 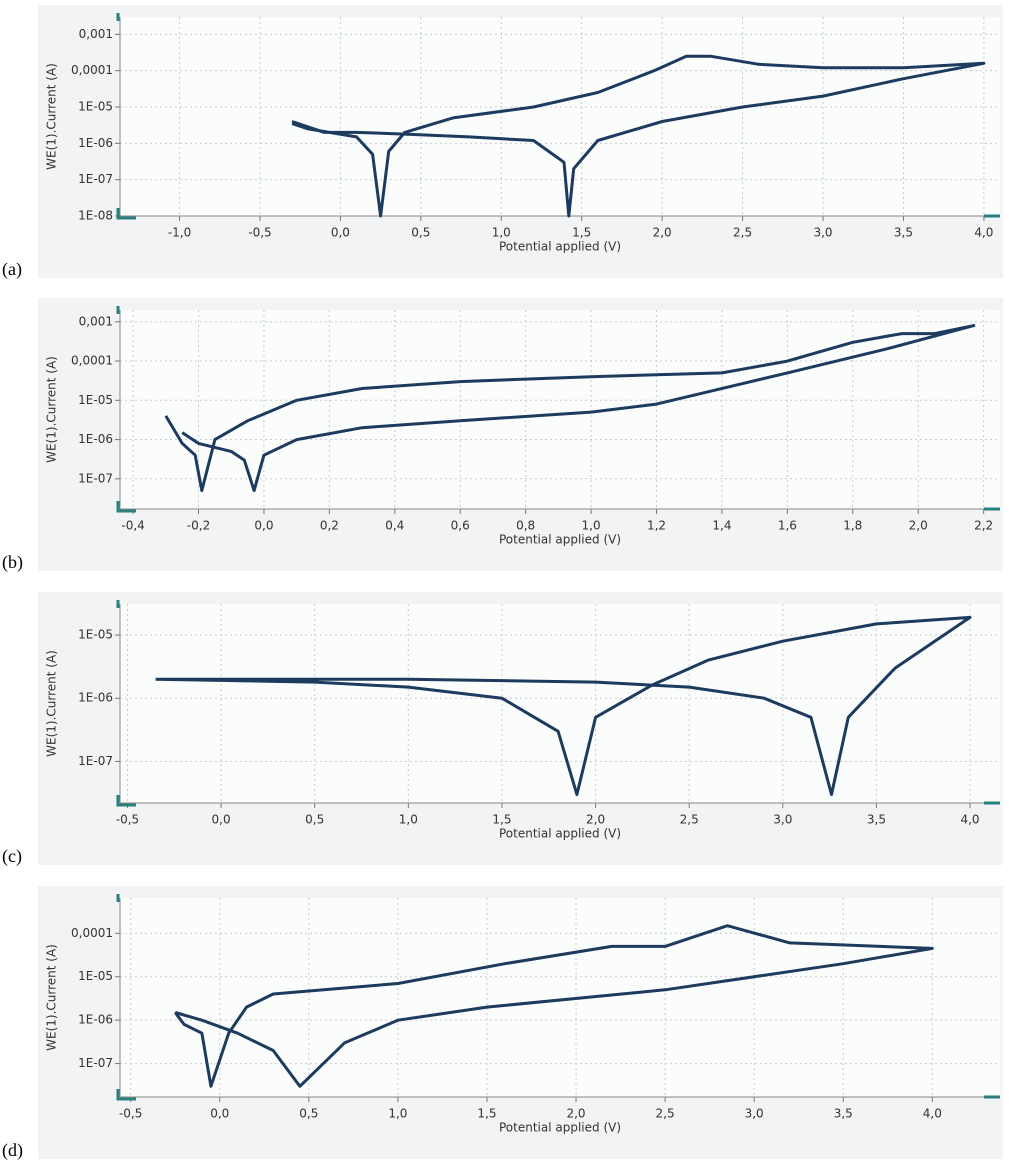 I want to click on x-tick-label: 1,6, so click(x=787, y=526).